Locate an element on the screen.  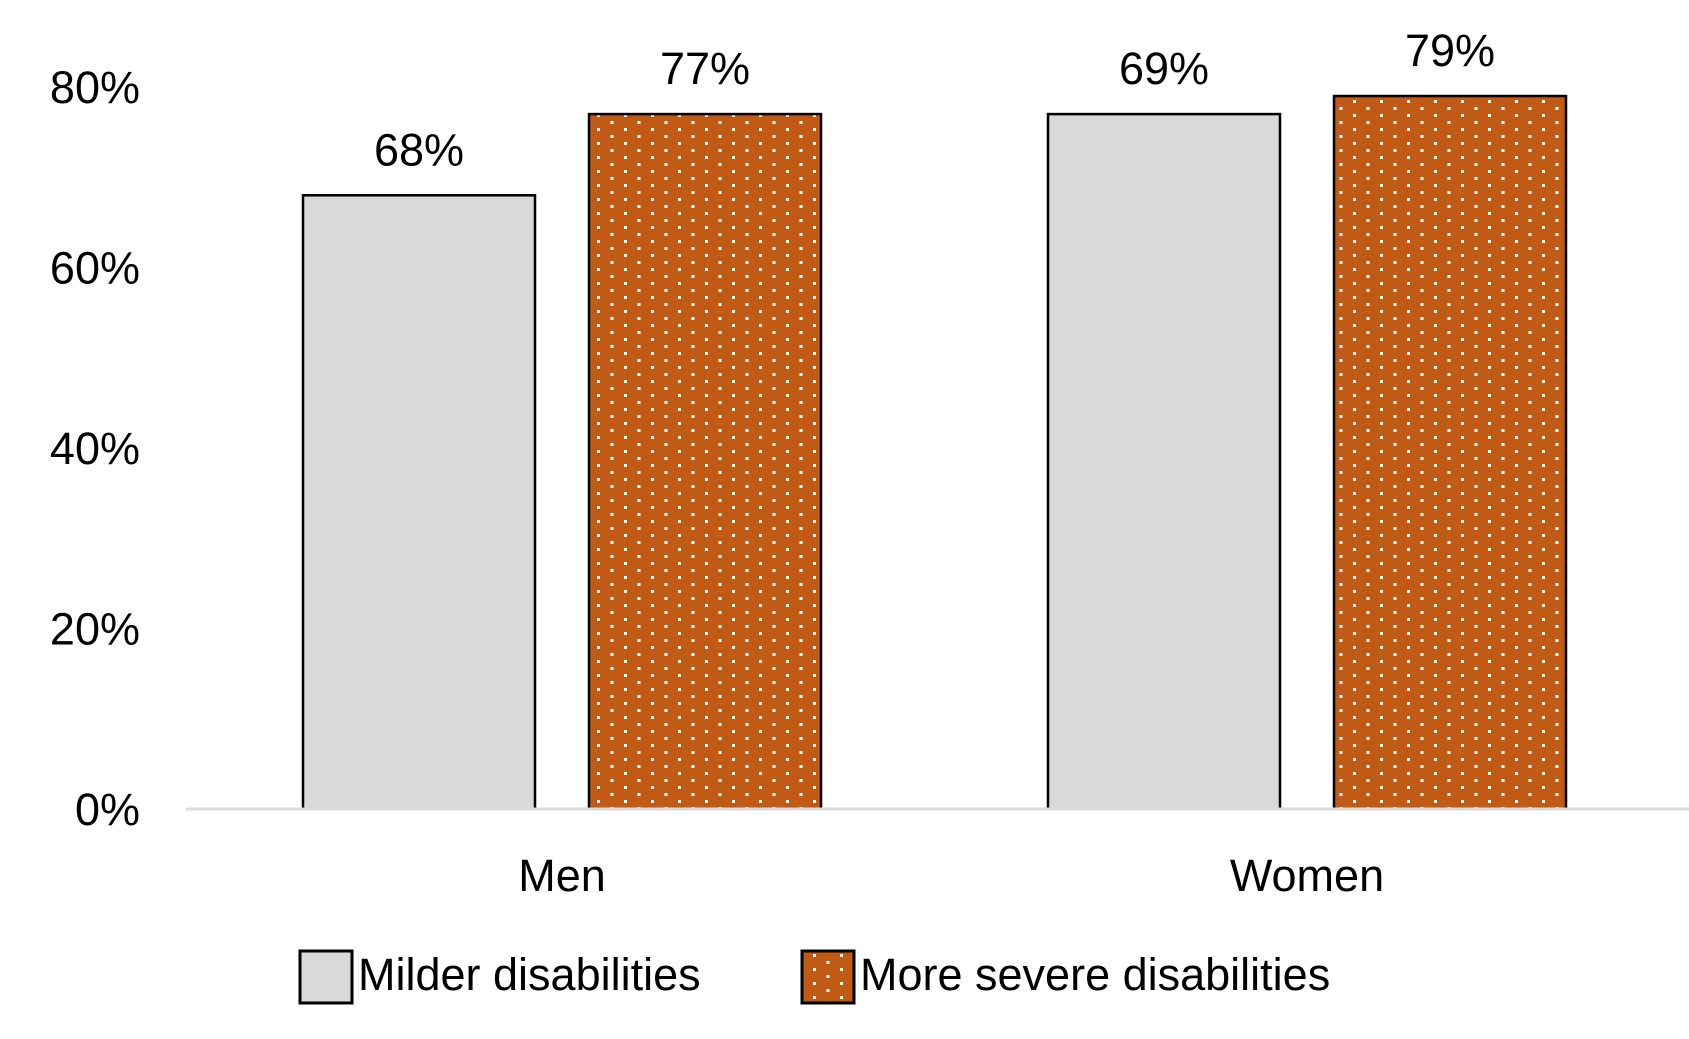
y-tick-label: 0% is located at coordinates (107, 809).